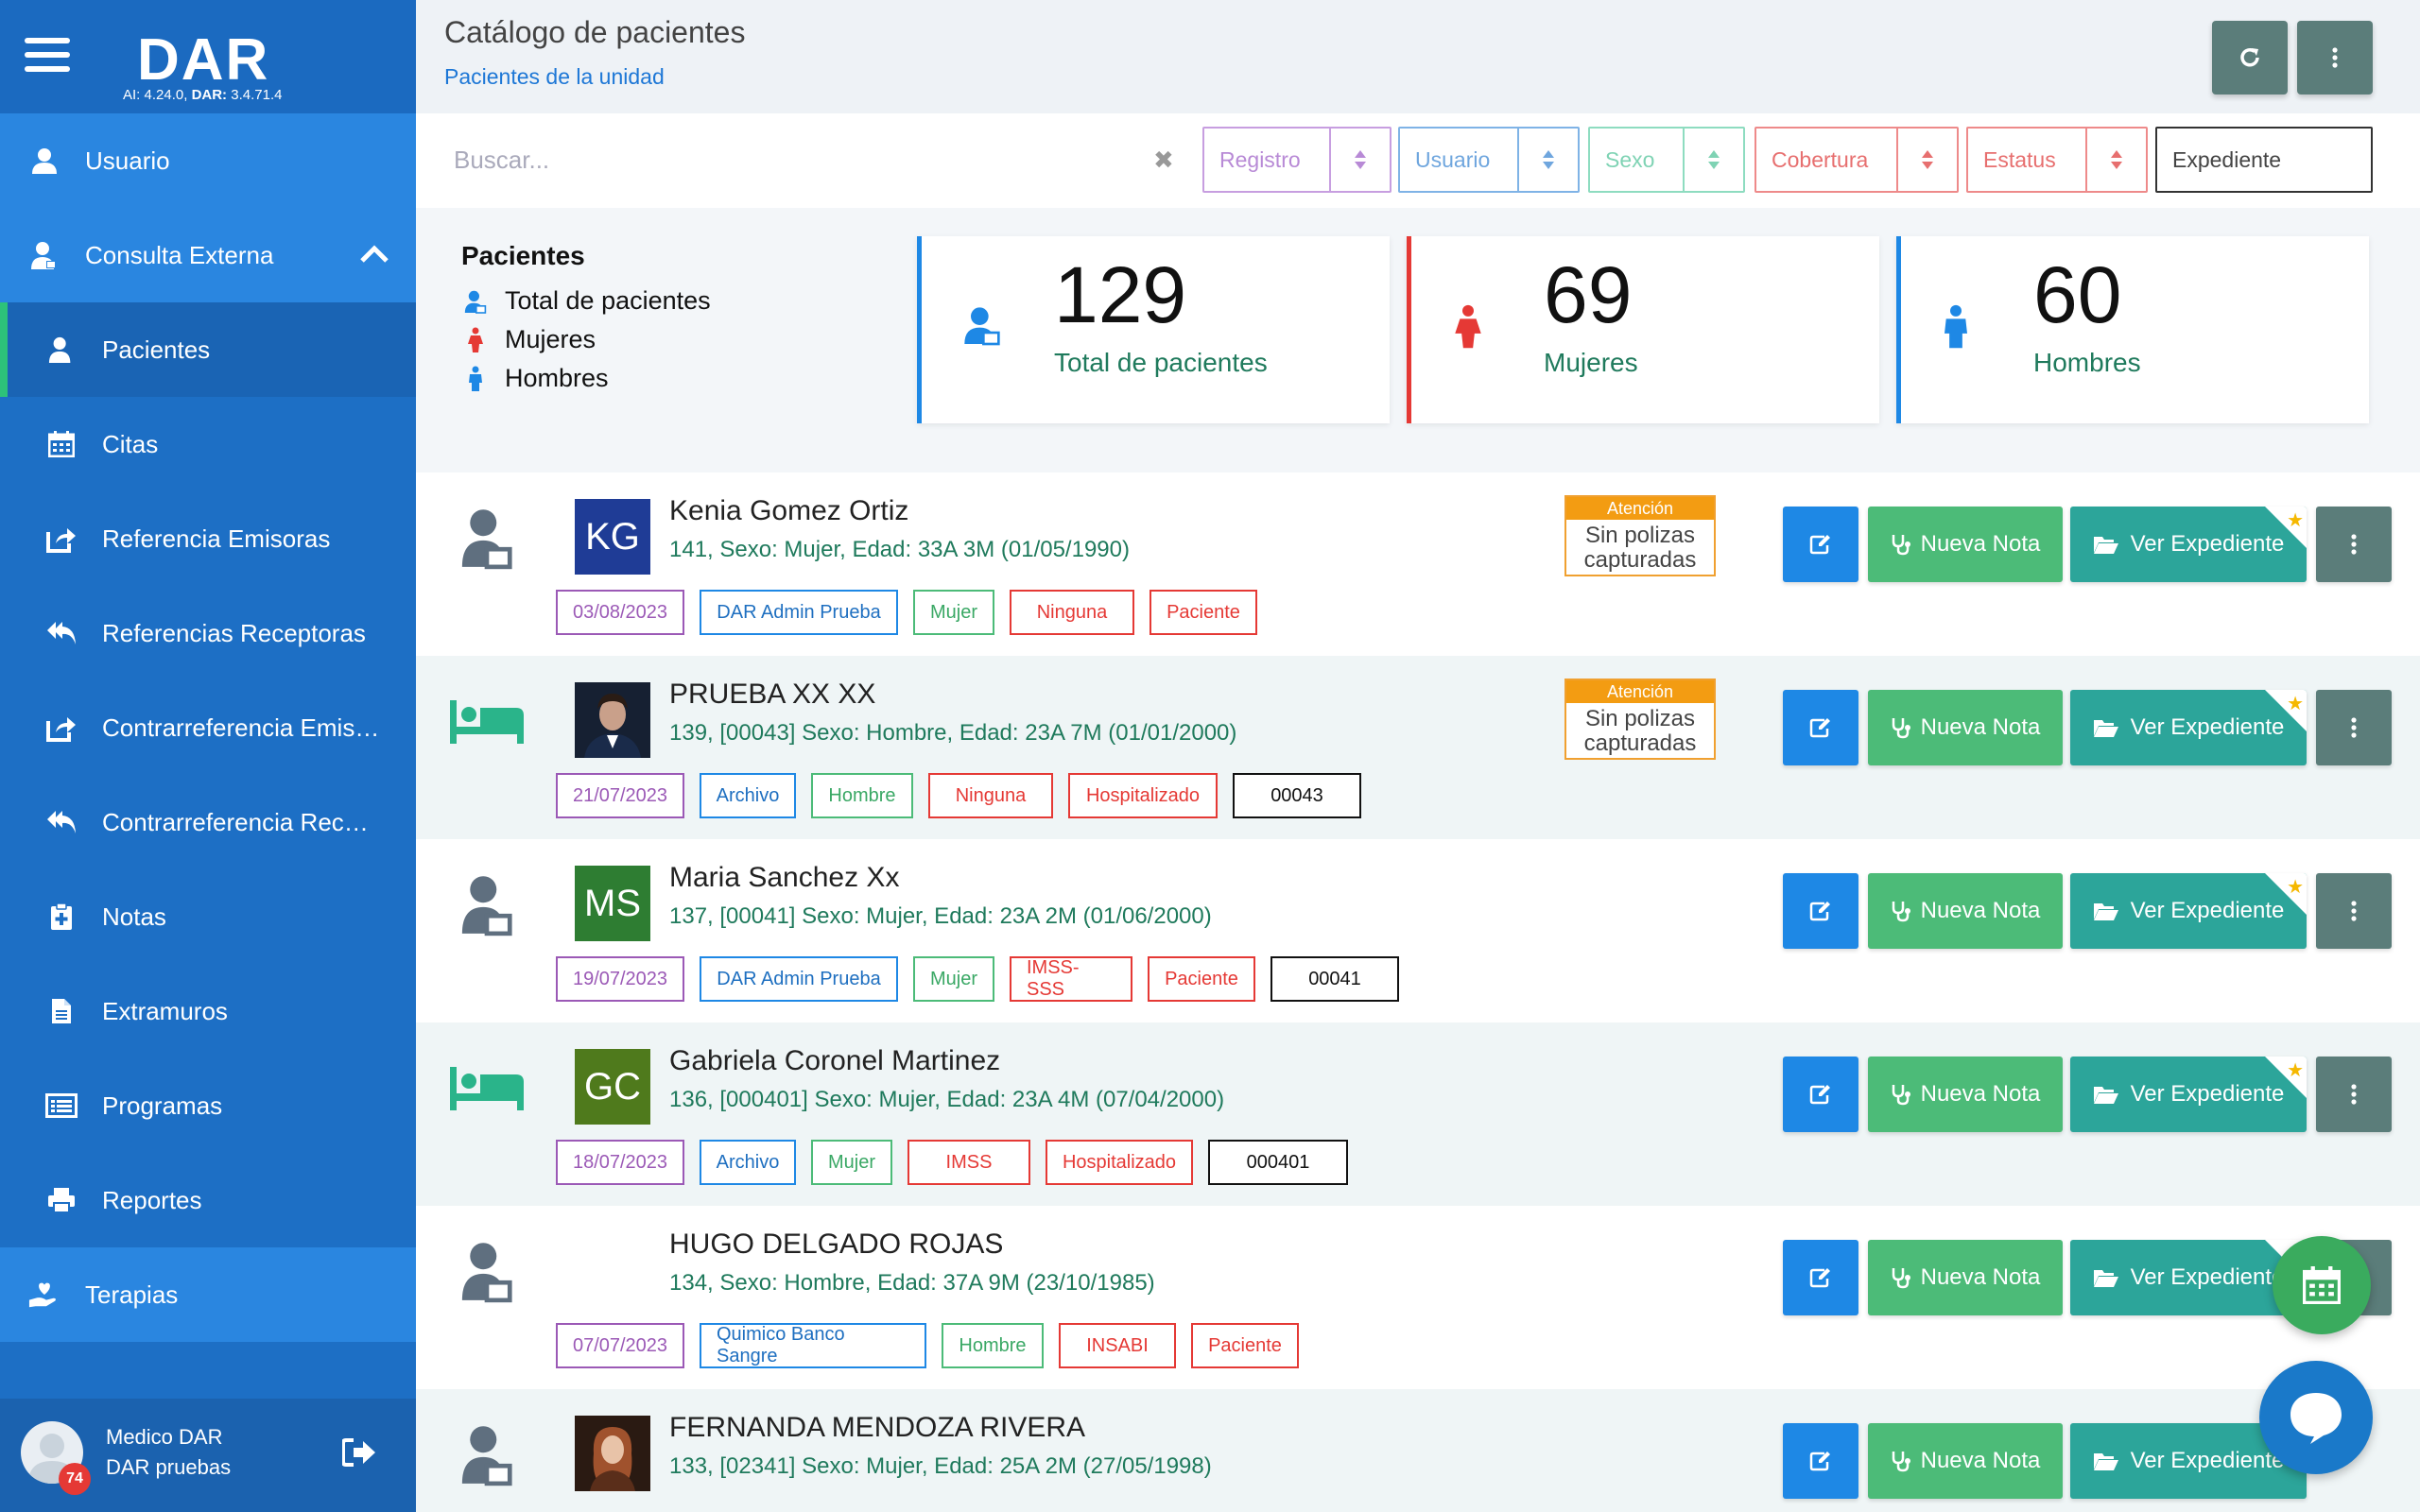 This screenshot has width=2420, height=1512. I want to click on chat-bubble-icon, so click(2316, 1418).